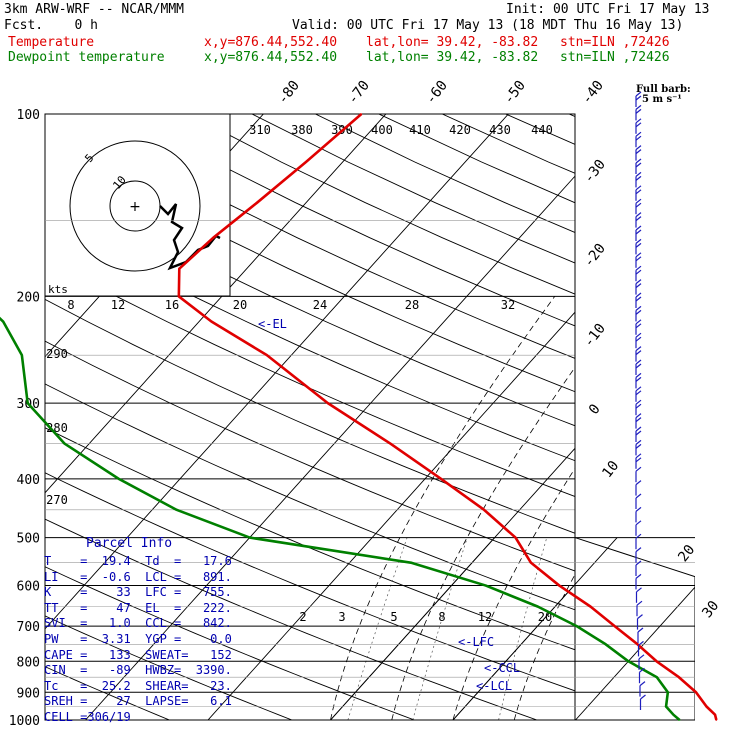 This screenshot has width=740, height=740. What do you see at coordinates (523, 628) in the screenshot?
I see `mixing-ratio-line` at bounding box center [523, 628].